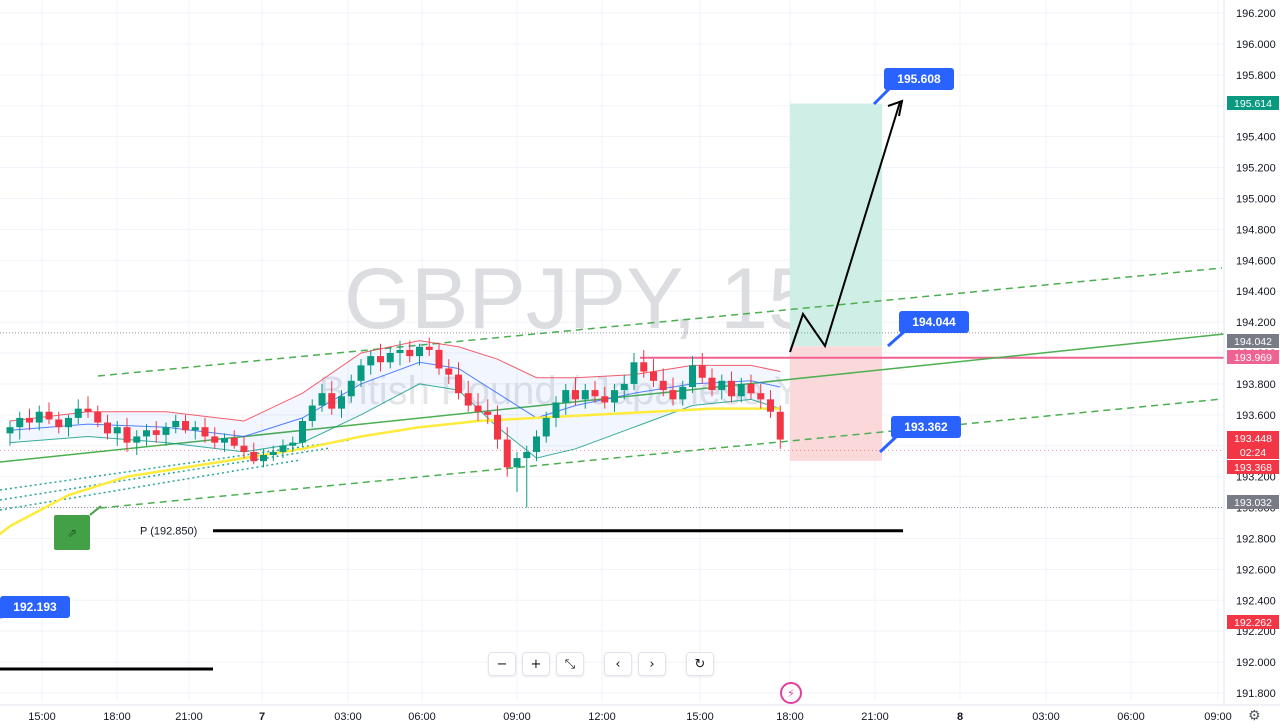 The height and width of the screenshot is (724, 1280). Describe the element at coordinates (1256, 570) in the screenshot. I see `price-tick-label: 192.600` at that location.